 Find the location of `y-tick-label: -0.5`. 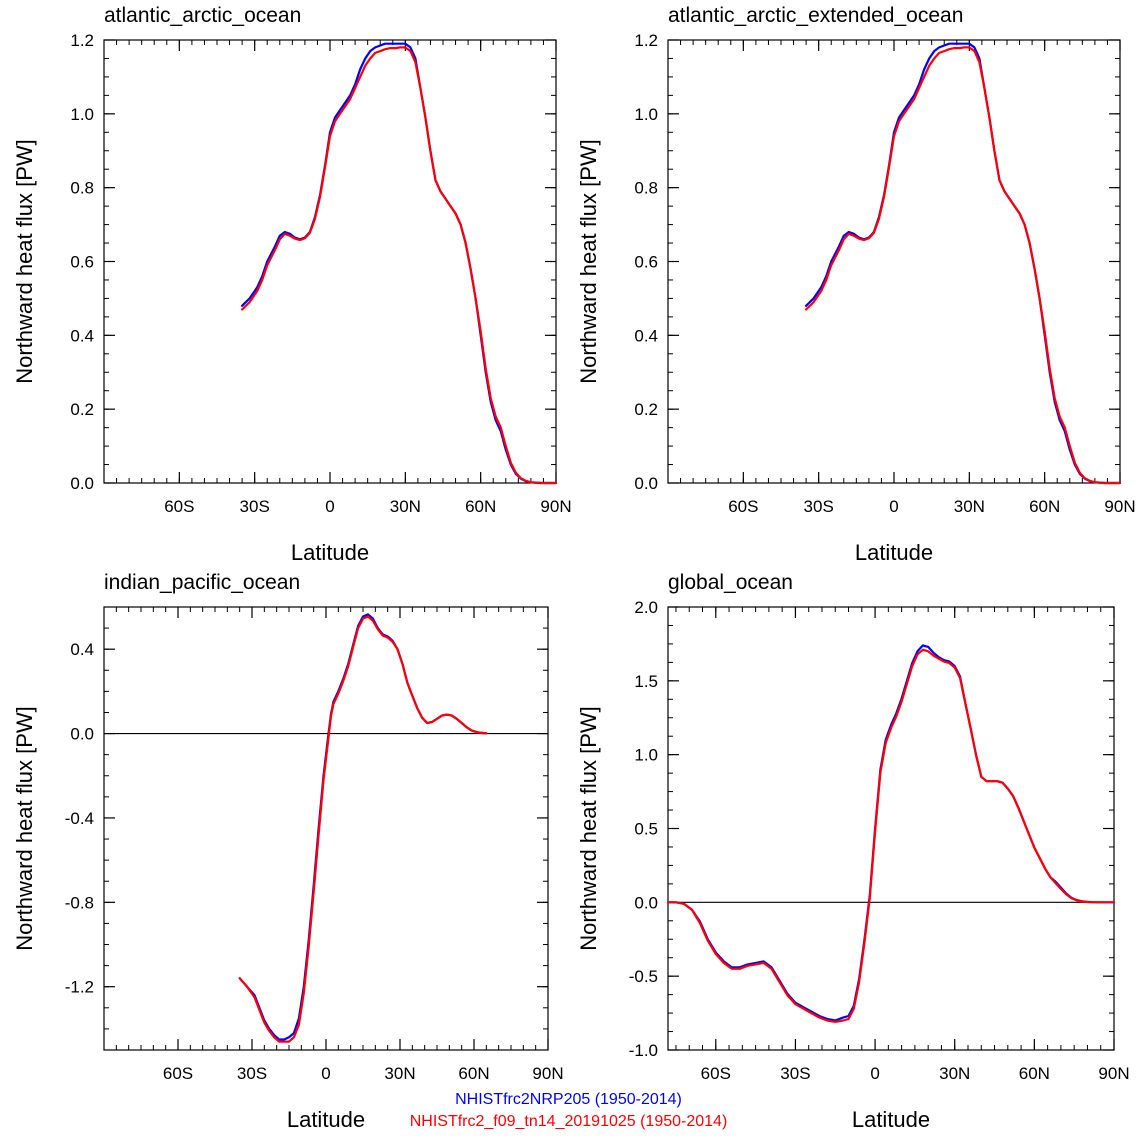

y-tick-label: -0.5 is located at coordinates (643, 976).